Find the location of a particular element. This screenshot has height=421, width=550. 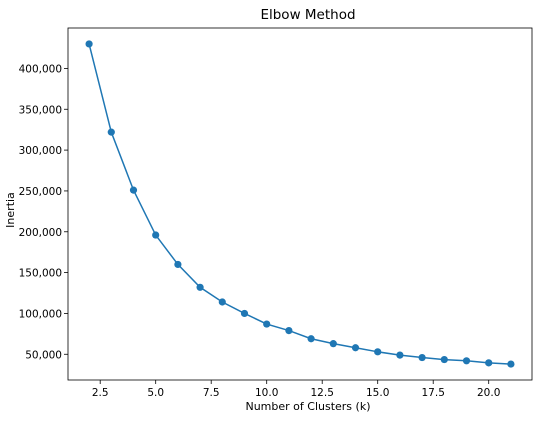

x-tick-label: 2.5 is located at coordinates (100, 393).